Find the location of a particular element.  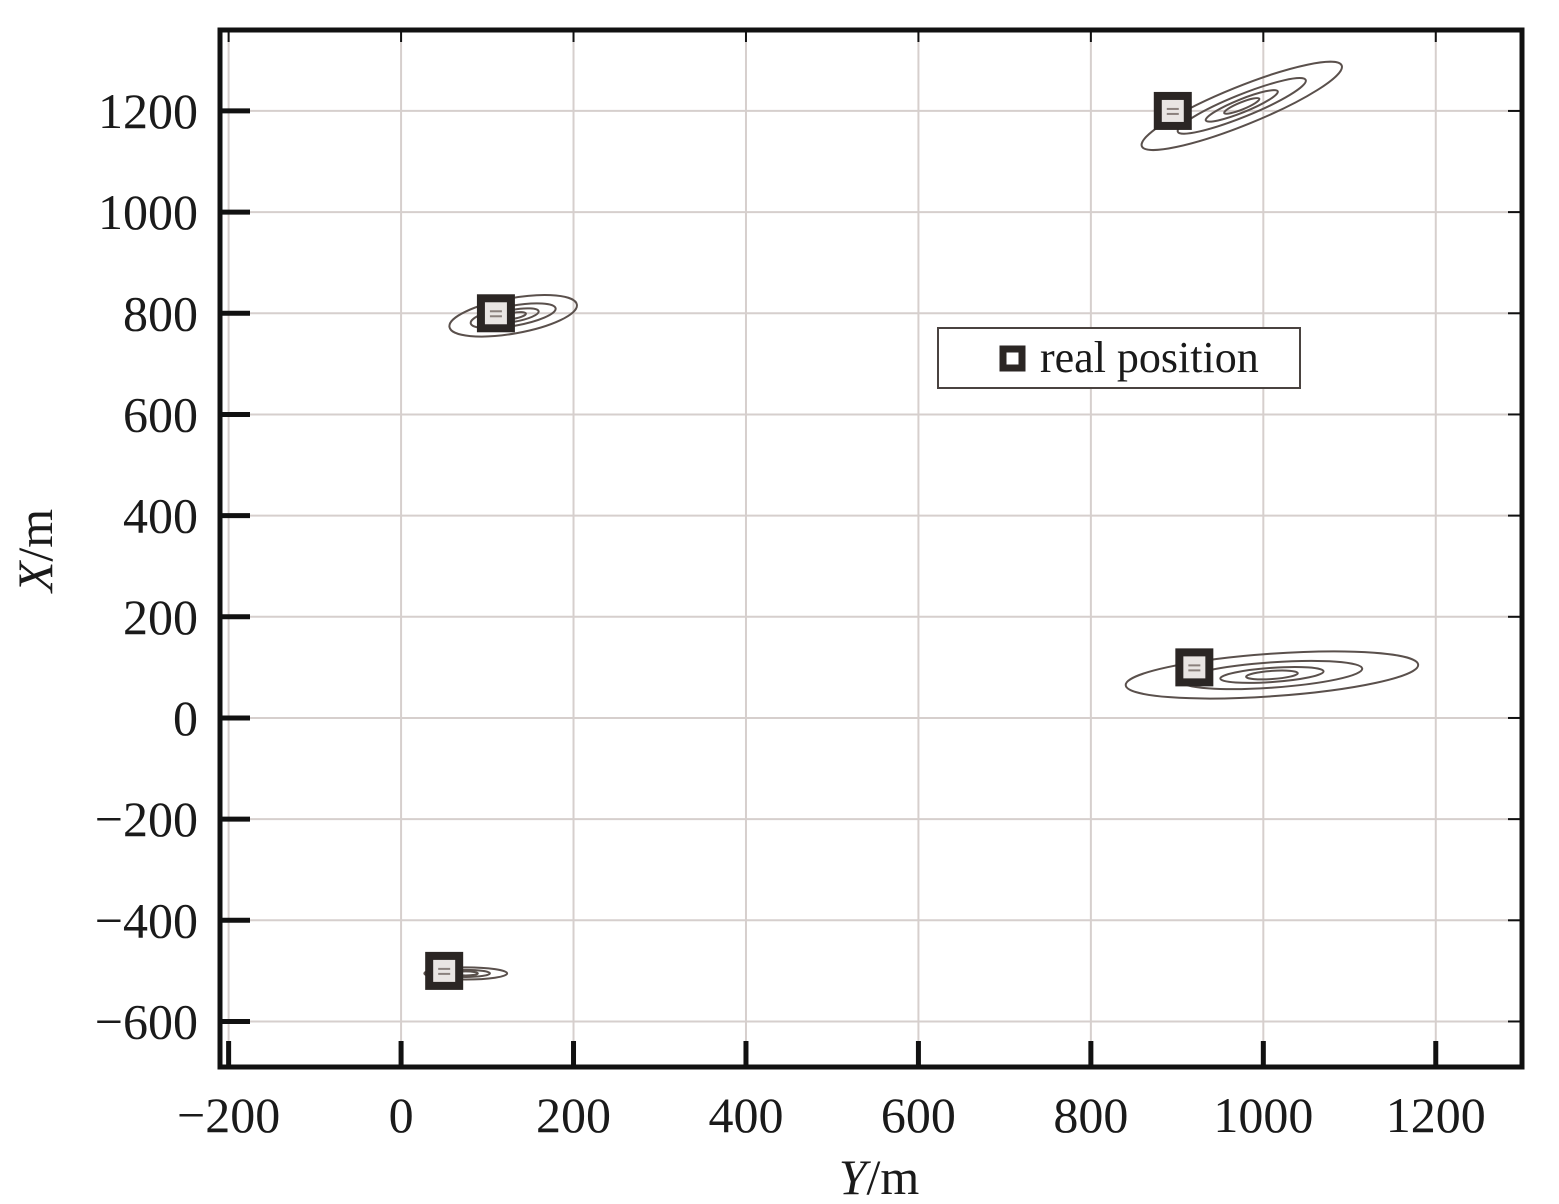

y-tick-label: 600 is located at coordinates (160, 414).